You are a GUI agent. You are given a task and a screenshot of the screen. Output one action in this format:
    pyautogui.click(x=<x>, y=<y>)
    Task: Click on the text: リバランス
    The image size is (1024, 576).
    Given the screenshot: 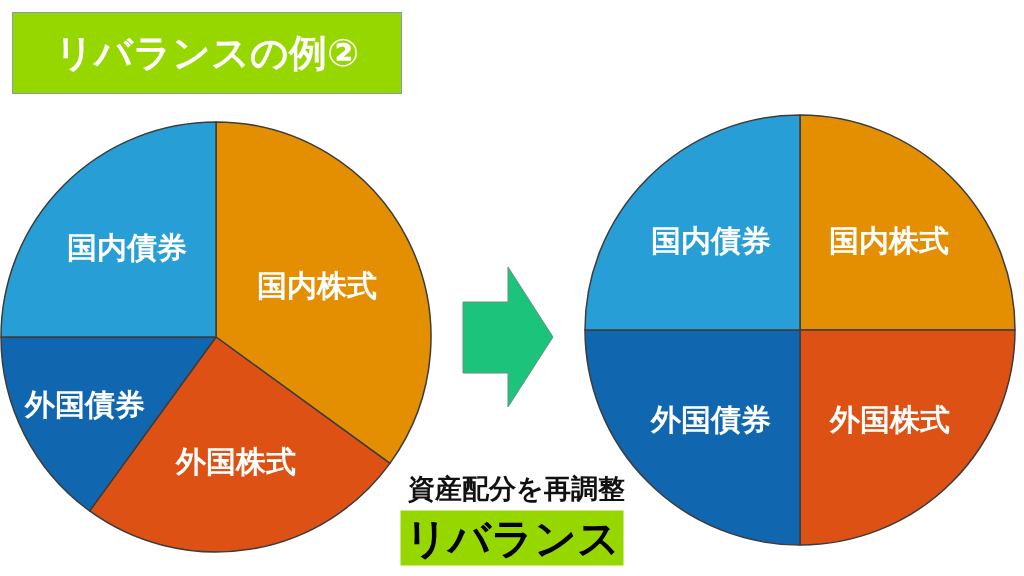 What is the action you would take?
    pyautogui.click(x=512, y=538)
    